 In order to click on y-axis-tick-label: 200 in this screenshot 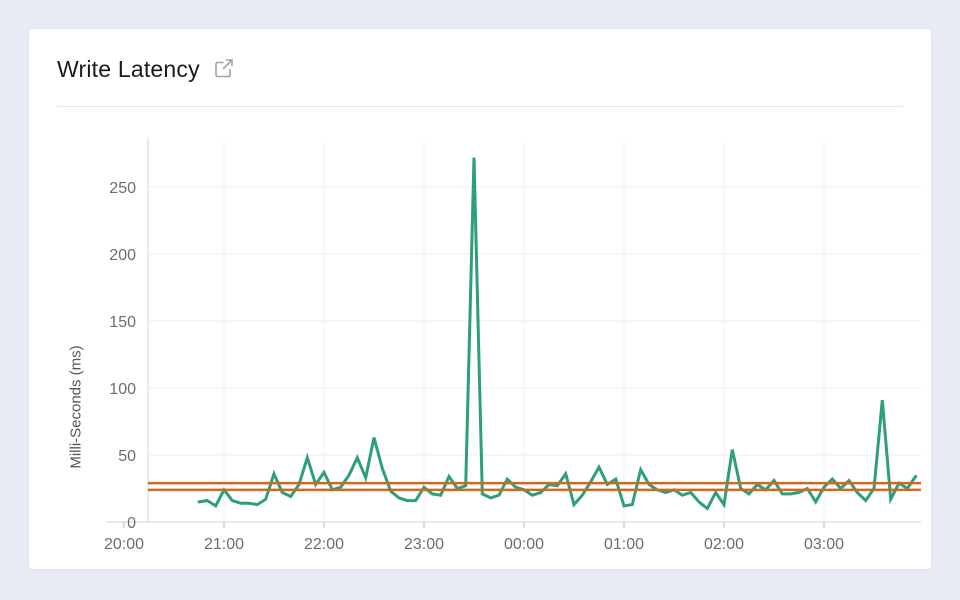, I will do `click(122, 255)`.